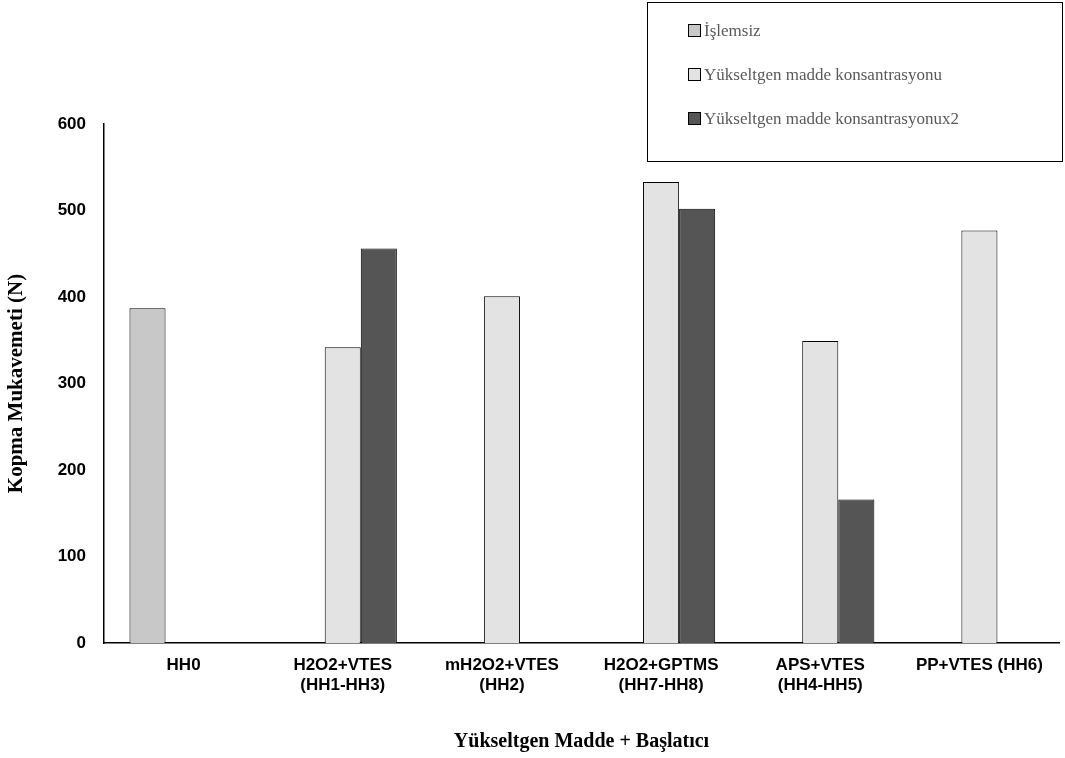 The image size is (1065, 758). What do you see at coordinates (71, 556) in the screenshot?
I see `y-tick-label: 100` at bounding box center [71, 556].